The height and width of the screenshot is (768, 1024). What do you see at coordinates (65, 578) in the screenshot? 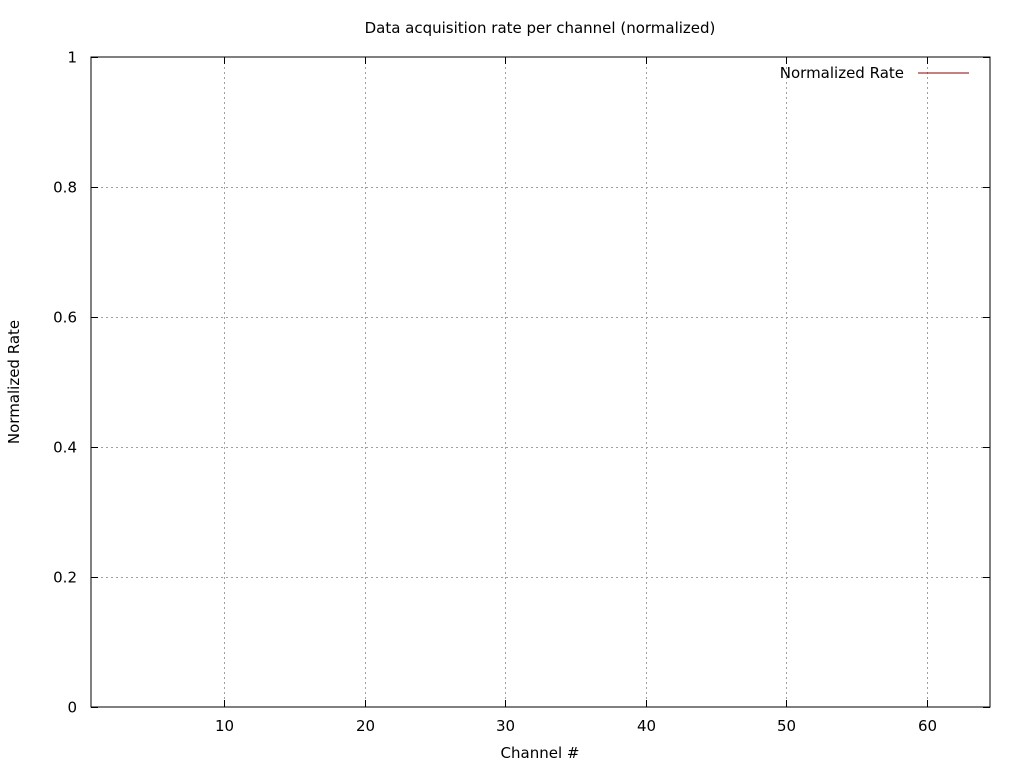
I see `y-tick-label: 0.2` at bounding box center [65, 578].